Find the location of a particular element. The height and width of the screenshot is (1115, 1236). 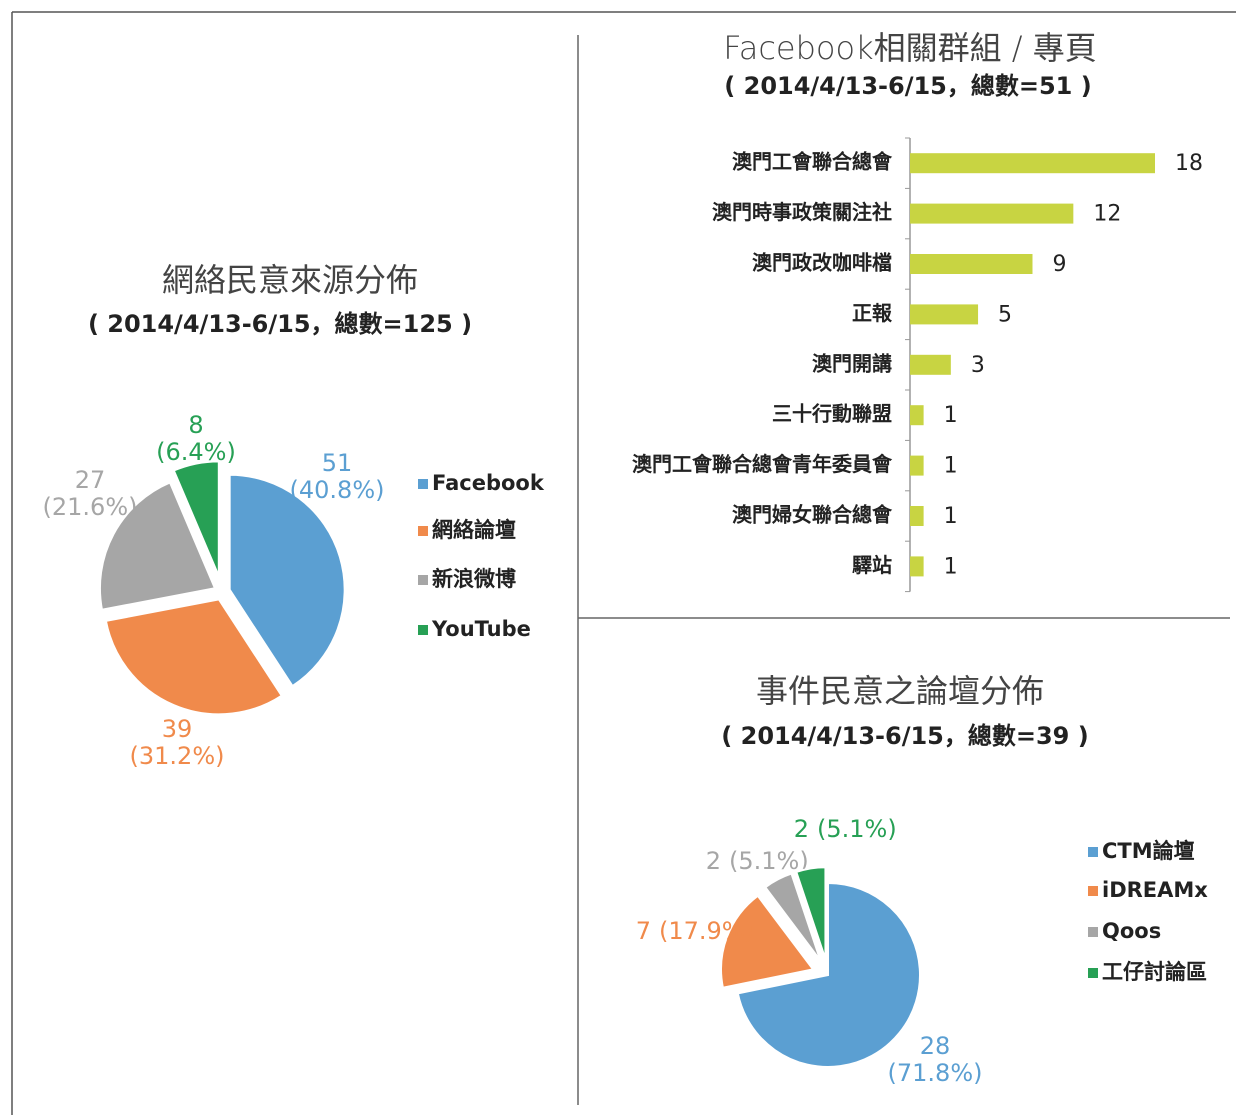

percent-label: (31.2%) is located at coordinates (177, 756).